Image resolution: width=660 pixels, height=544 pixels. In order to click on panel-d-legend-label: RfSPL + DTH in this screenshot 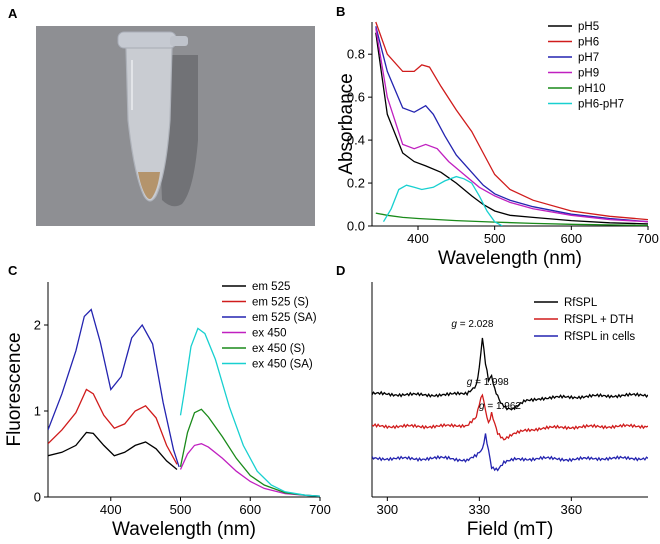, I will do `click(599, 320)`.